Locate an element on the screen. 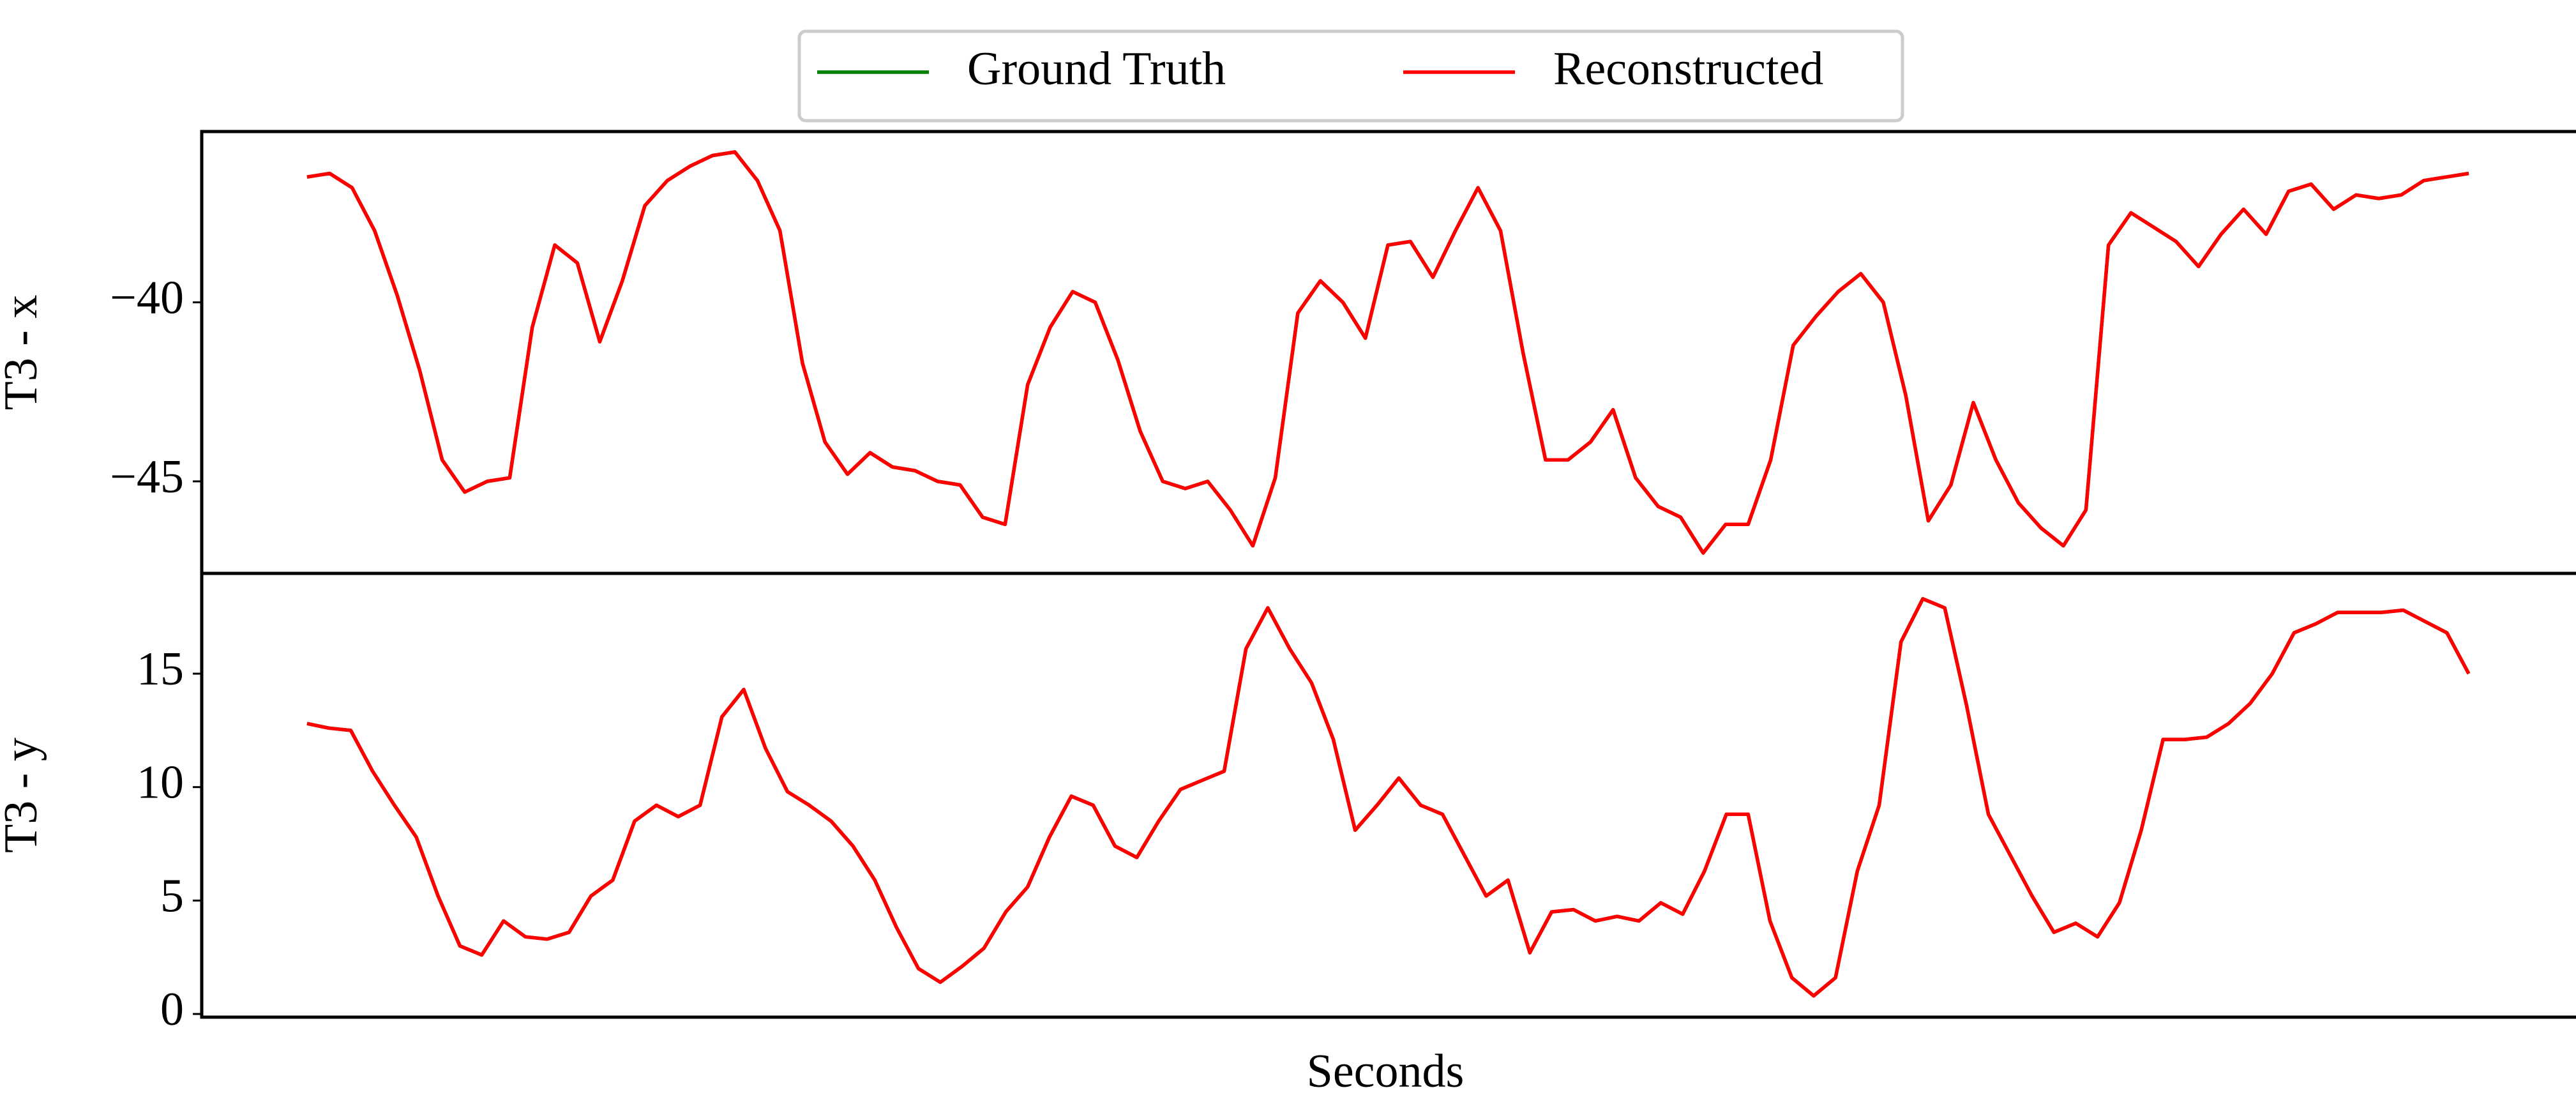 The width and height of the screenshot is (2576, 1104). y-tick-label: 0 is located at coordinates (172, 1009).